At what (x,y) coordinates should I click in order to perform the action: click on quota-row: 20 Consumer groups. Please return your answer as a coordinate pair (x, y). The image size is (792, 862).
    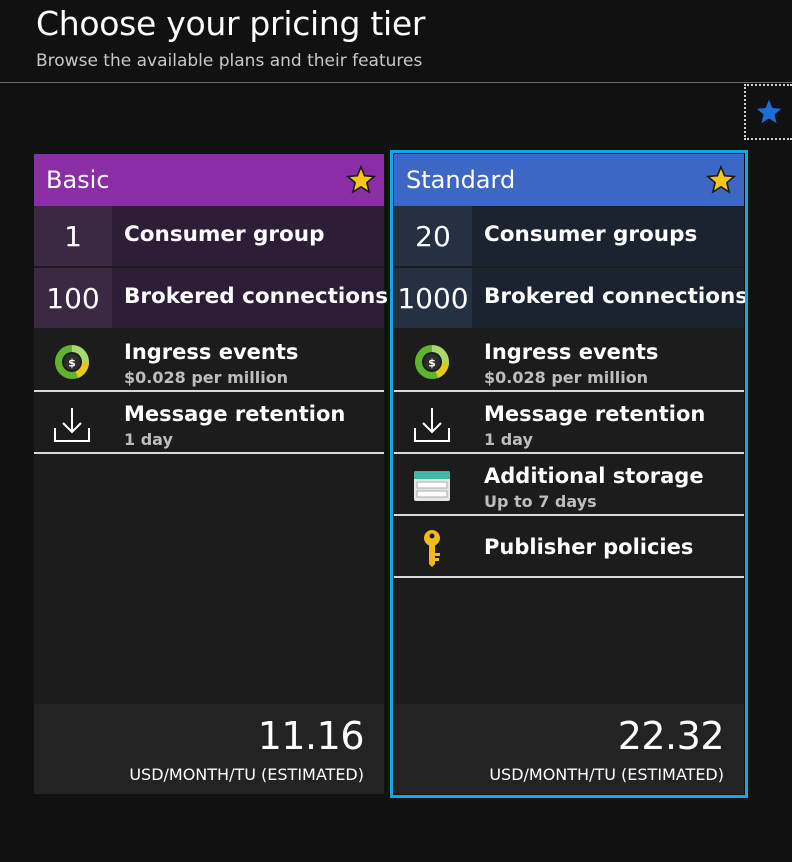
    Looking at the image, I should click on (569, 236).